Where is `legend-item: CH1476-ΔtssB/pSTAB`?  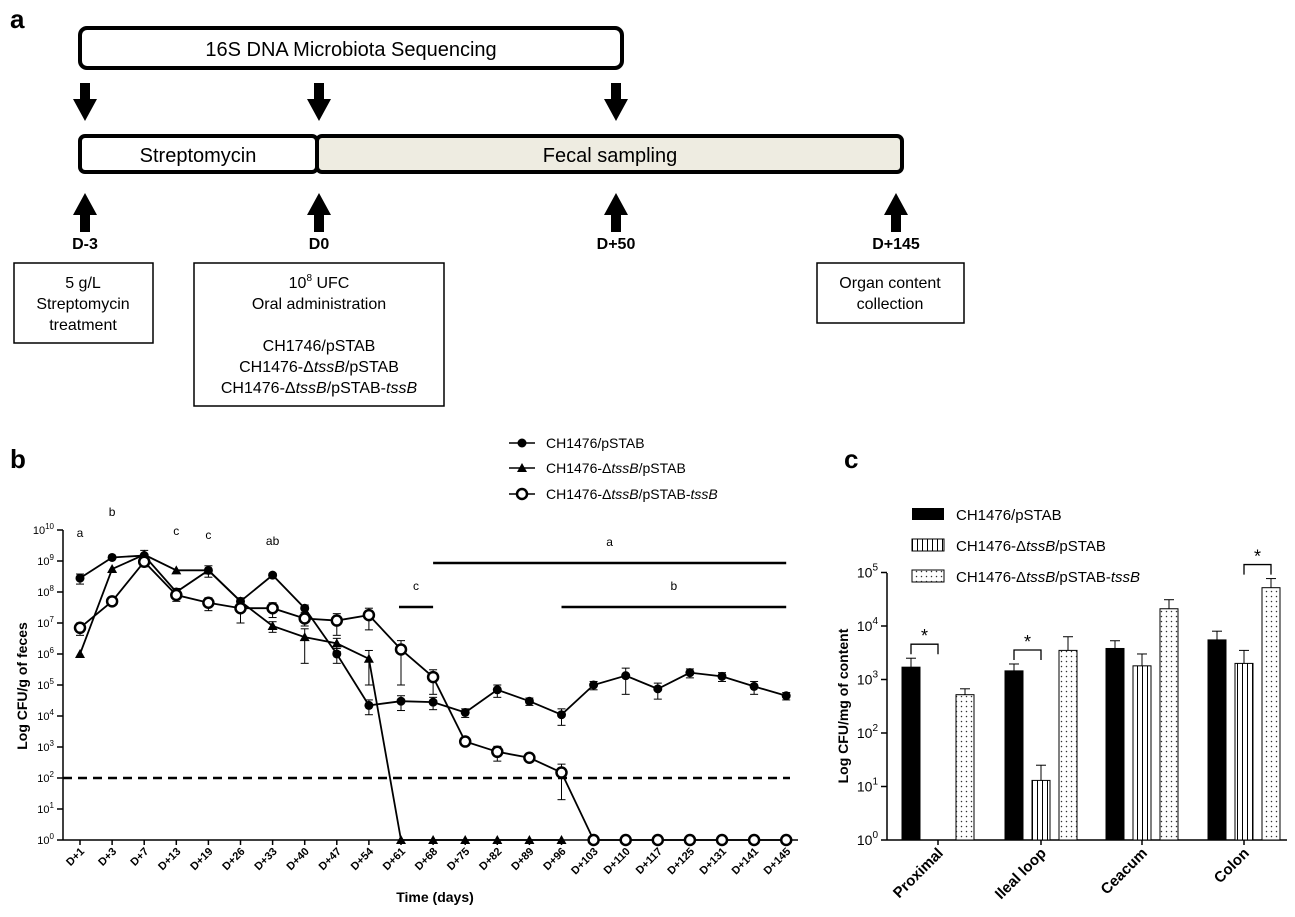
legend-item: CH1476-ΔtssB/pSTAB is located at coordinates (1008, 546).